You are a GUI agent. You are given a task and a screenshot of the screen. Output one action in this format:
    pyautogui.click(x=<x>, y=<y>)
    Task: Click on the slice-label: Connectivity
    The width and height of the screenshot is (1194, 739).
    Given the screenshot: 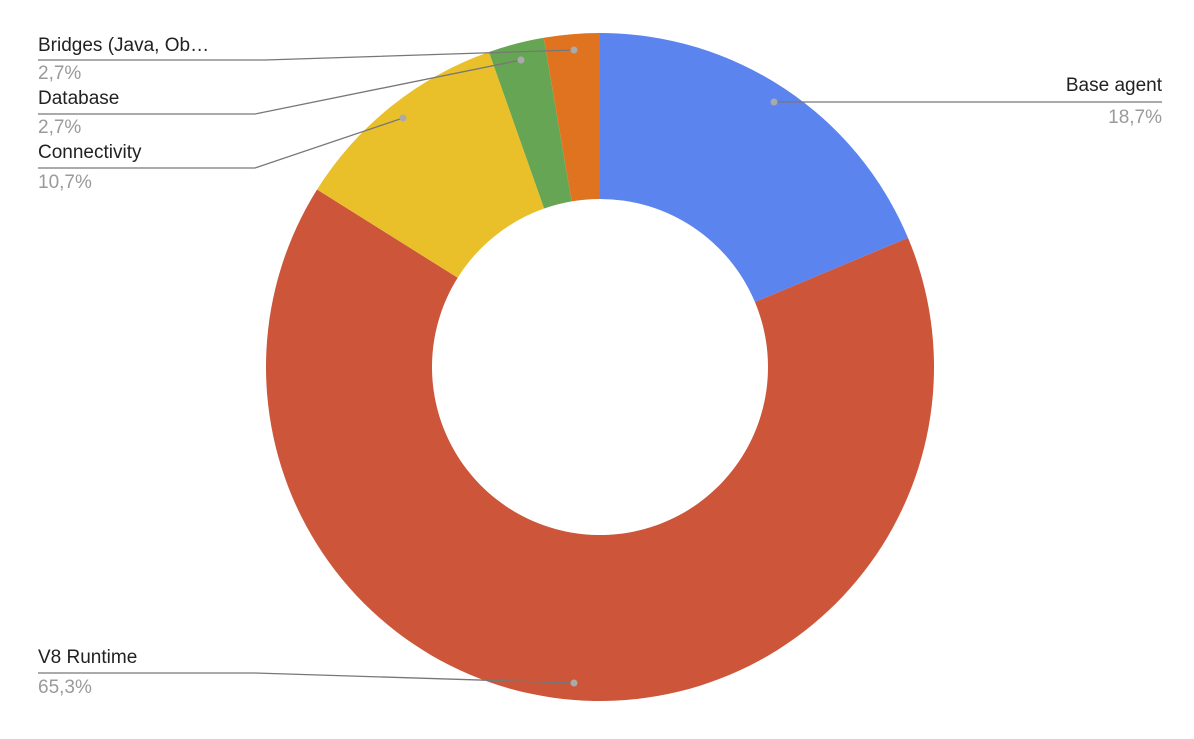 What is the action you would take?
    pyautogui.click(x=90, y=152)
    